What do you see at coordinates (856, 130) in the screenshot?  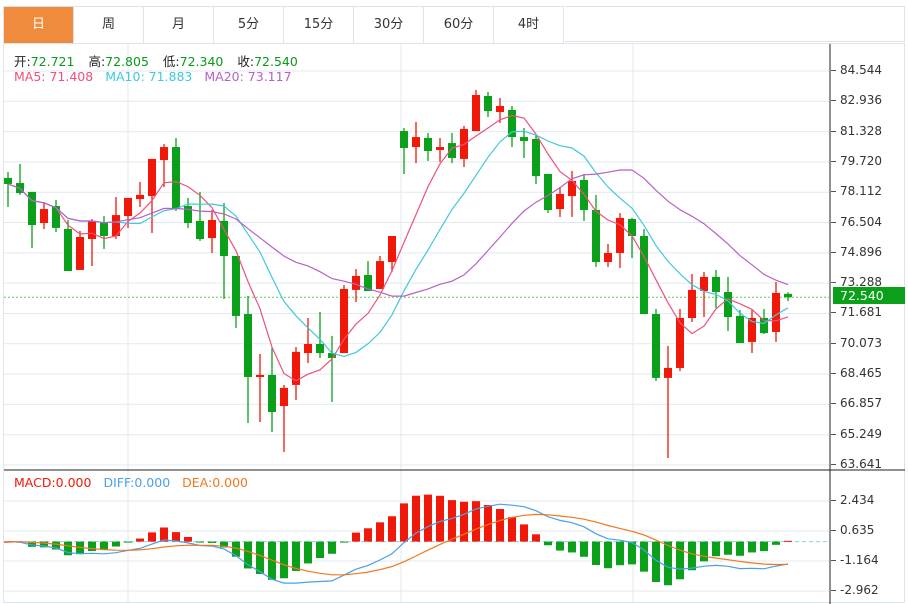 I see `price-tick-label: 81.328` at bounding box center [856, 130].